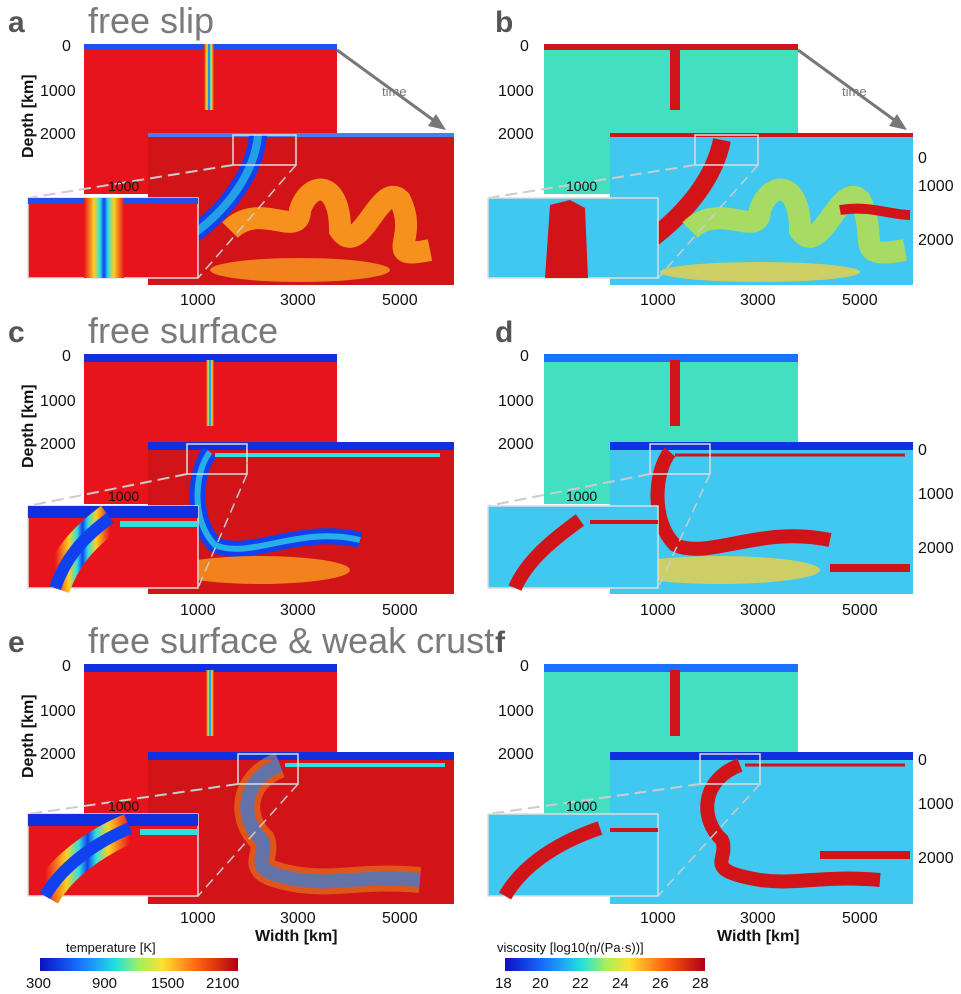  Describe the element at coordinates (936, 548) in the screenshot. I see `right-tick-d-2000: 2000` at that location.